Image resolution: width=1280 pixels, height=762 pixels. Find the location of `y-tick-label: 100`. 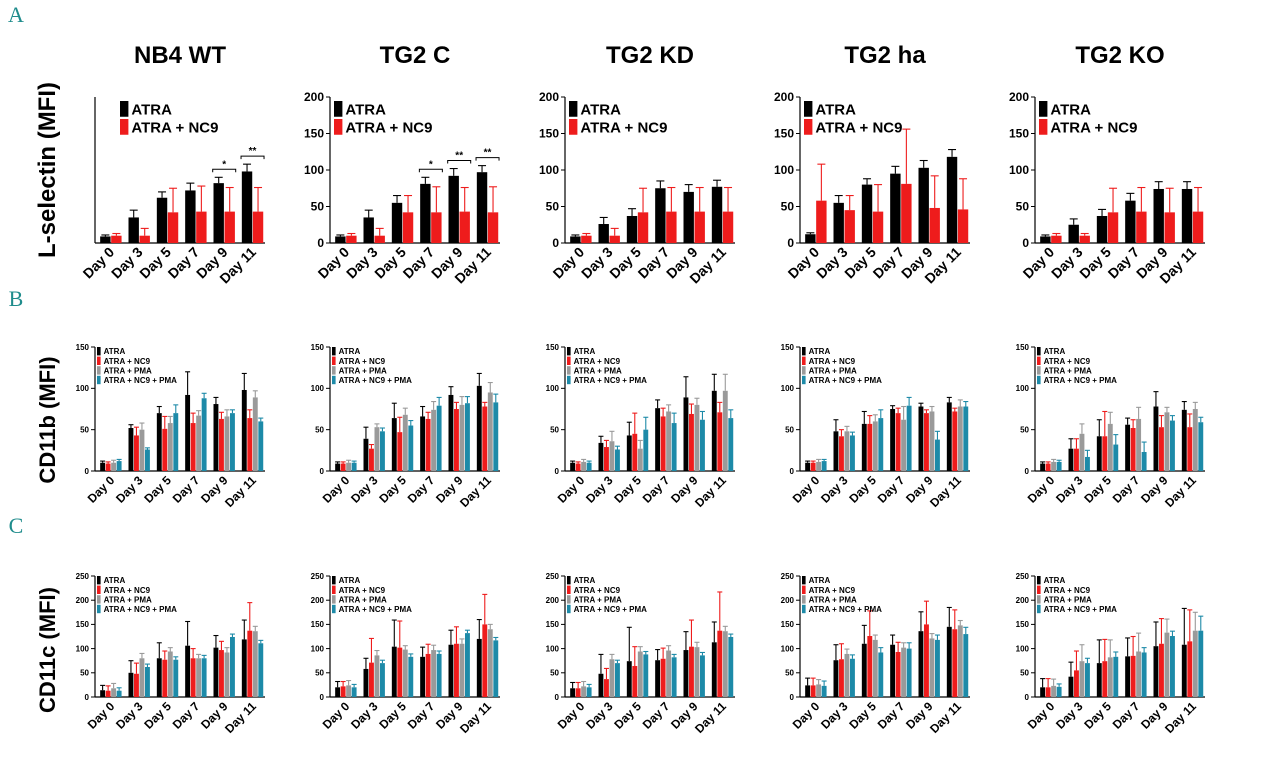

y-tick-label: 100 is located at coordinates (553, 388).